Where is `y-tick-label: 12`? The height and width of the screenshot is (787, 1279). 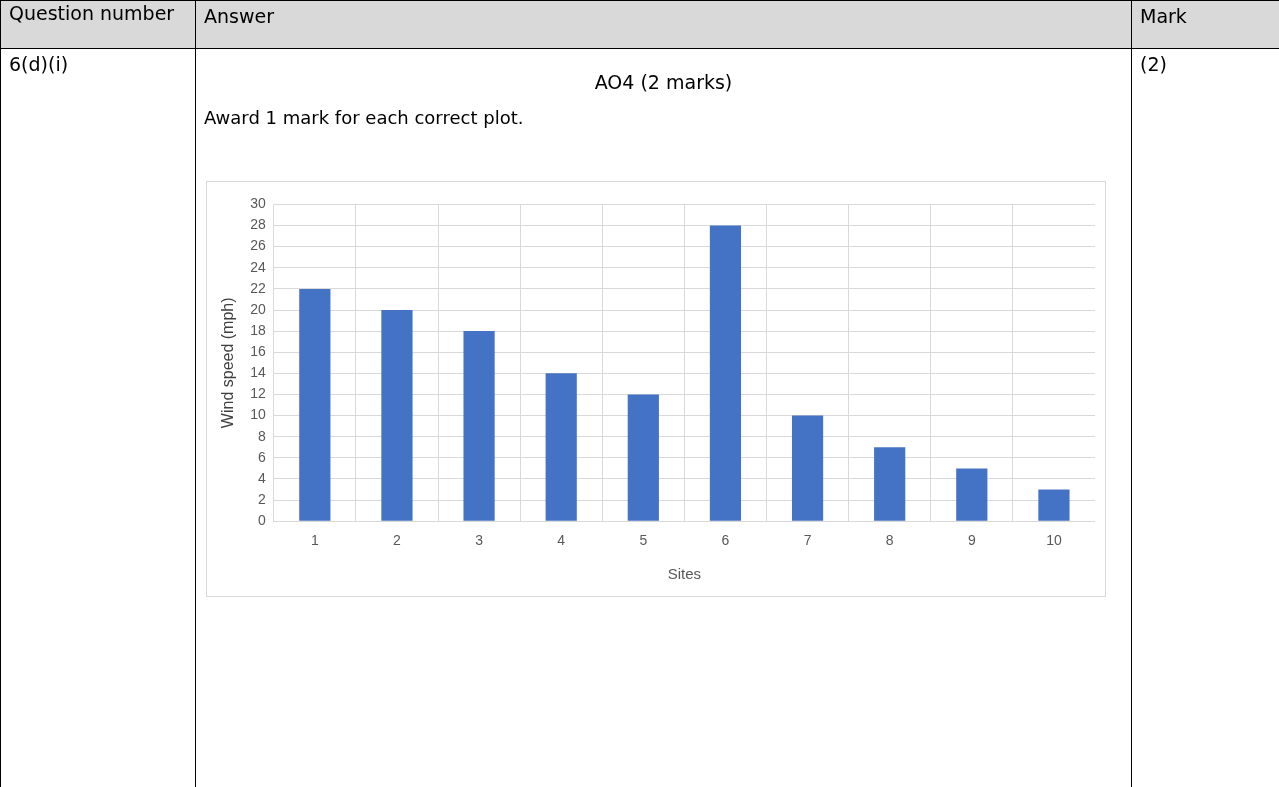
y-tick-label: 12 is located at coordinates (258, 393).